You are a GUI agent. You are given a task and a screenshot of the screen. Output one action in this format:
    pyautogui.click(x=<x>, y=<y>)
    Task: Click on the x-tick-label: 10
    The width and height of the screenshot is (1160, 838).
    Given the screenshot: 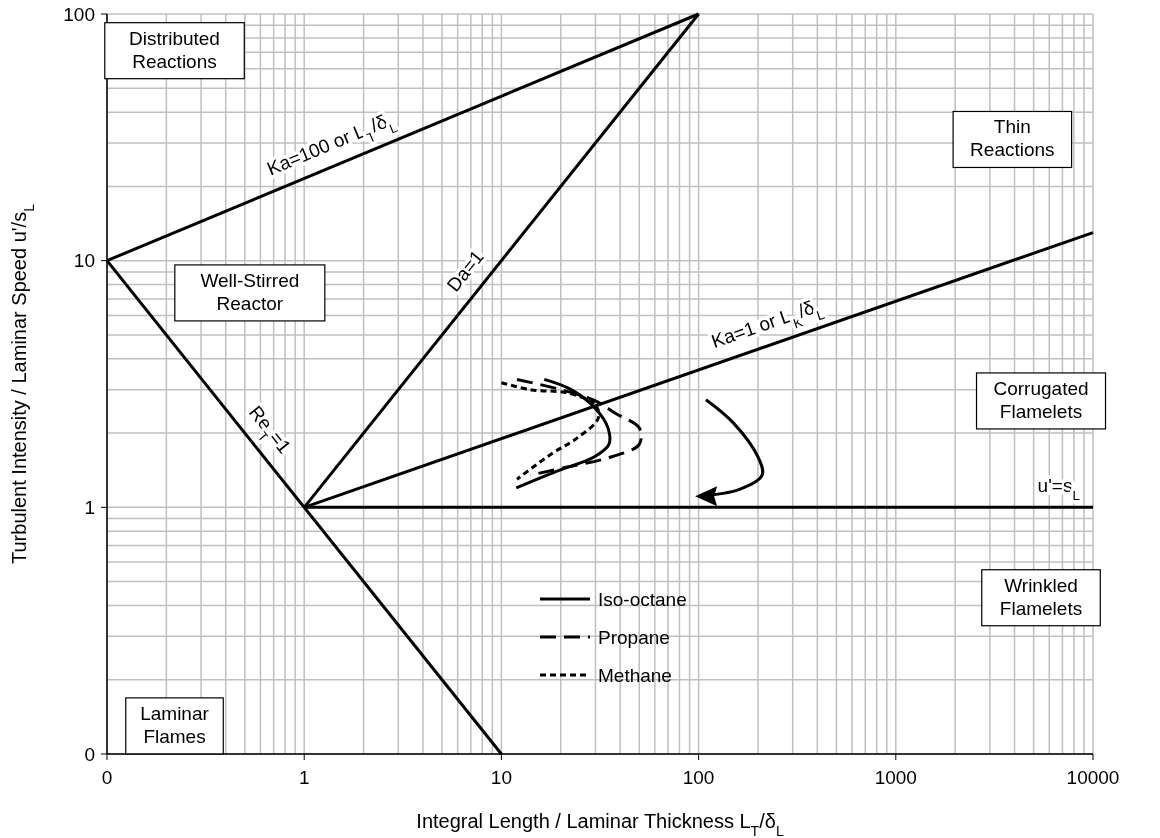 What is the action you would take?
    pyautogui.click(x=501, y=777)
    